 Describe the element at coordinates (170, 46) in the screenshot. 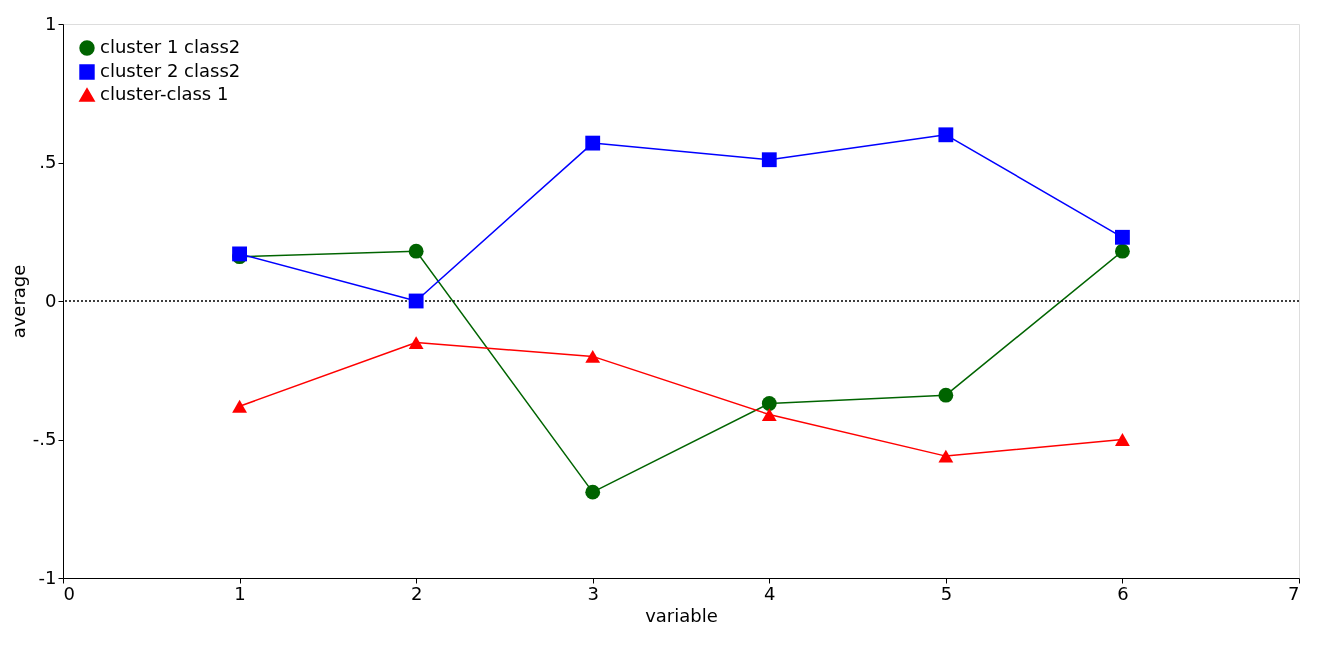

I see `legend-label: cluster 1 class2` at that location.